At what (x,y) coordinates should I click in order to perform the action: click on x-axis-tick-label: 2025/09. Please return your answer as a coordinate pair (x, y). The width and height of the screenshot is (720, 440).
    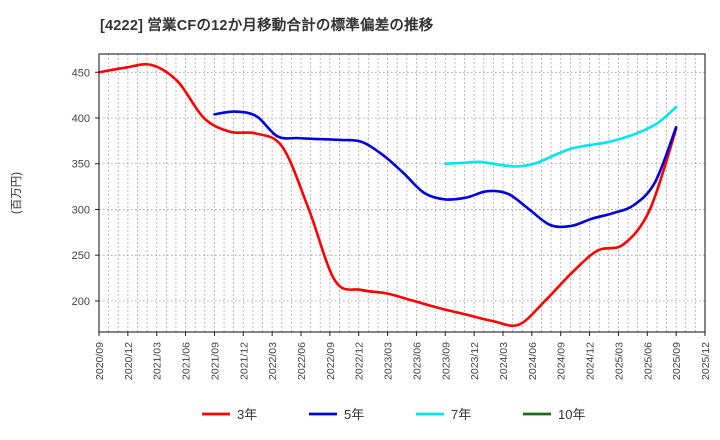
    Looking at the image, I should click on (677, 361).